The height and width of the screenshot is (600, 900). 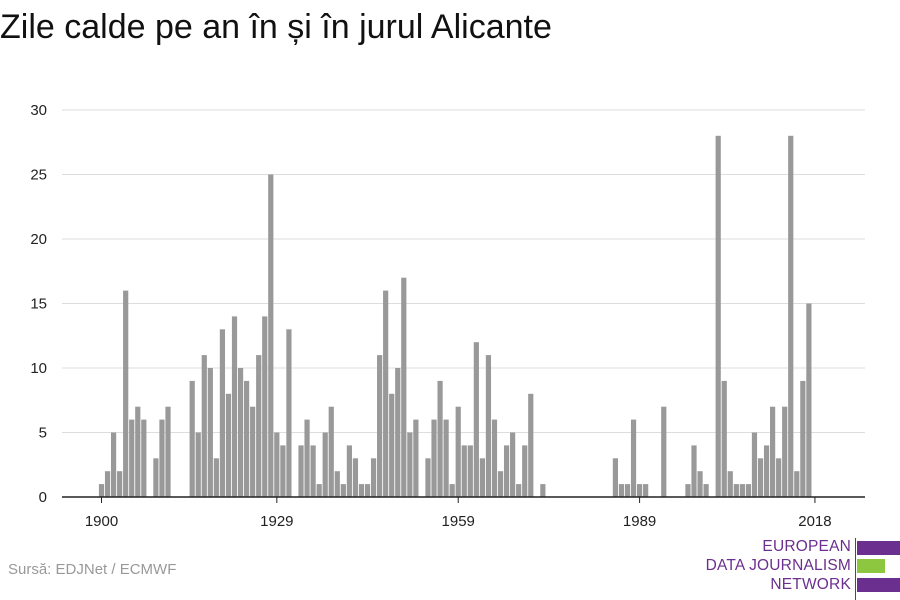 What do you see at coordinates (416, 458) in the screenshot?
I see `bar-1952` at bounding box center [416, 458].